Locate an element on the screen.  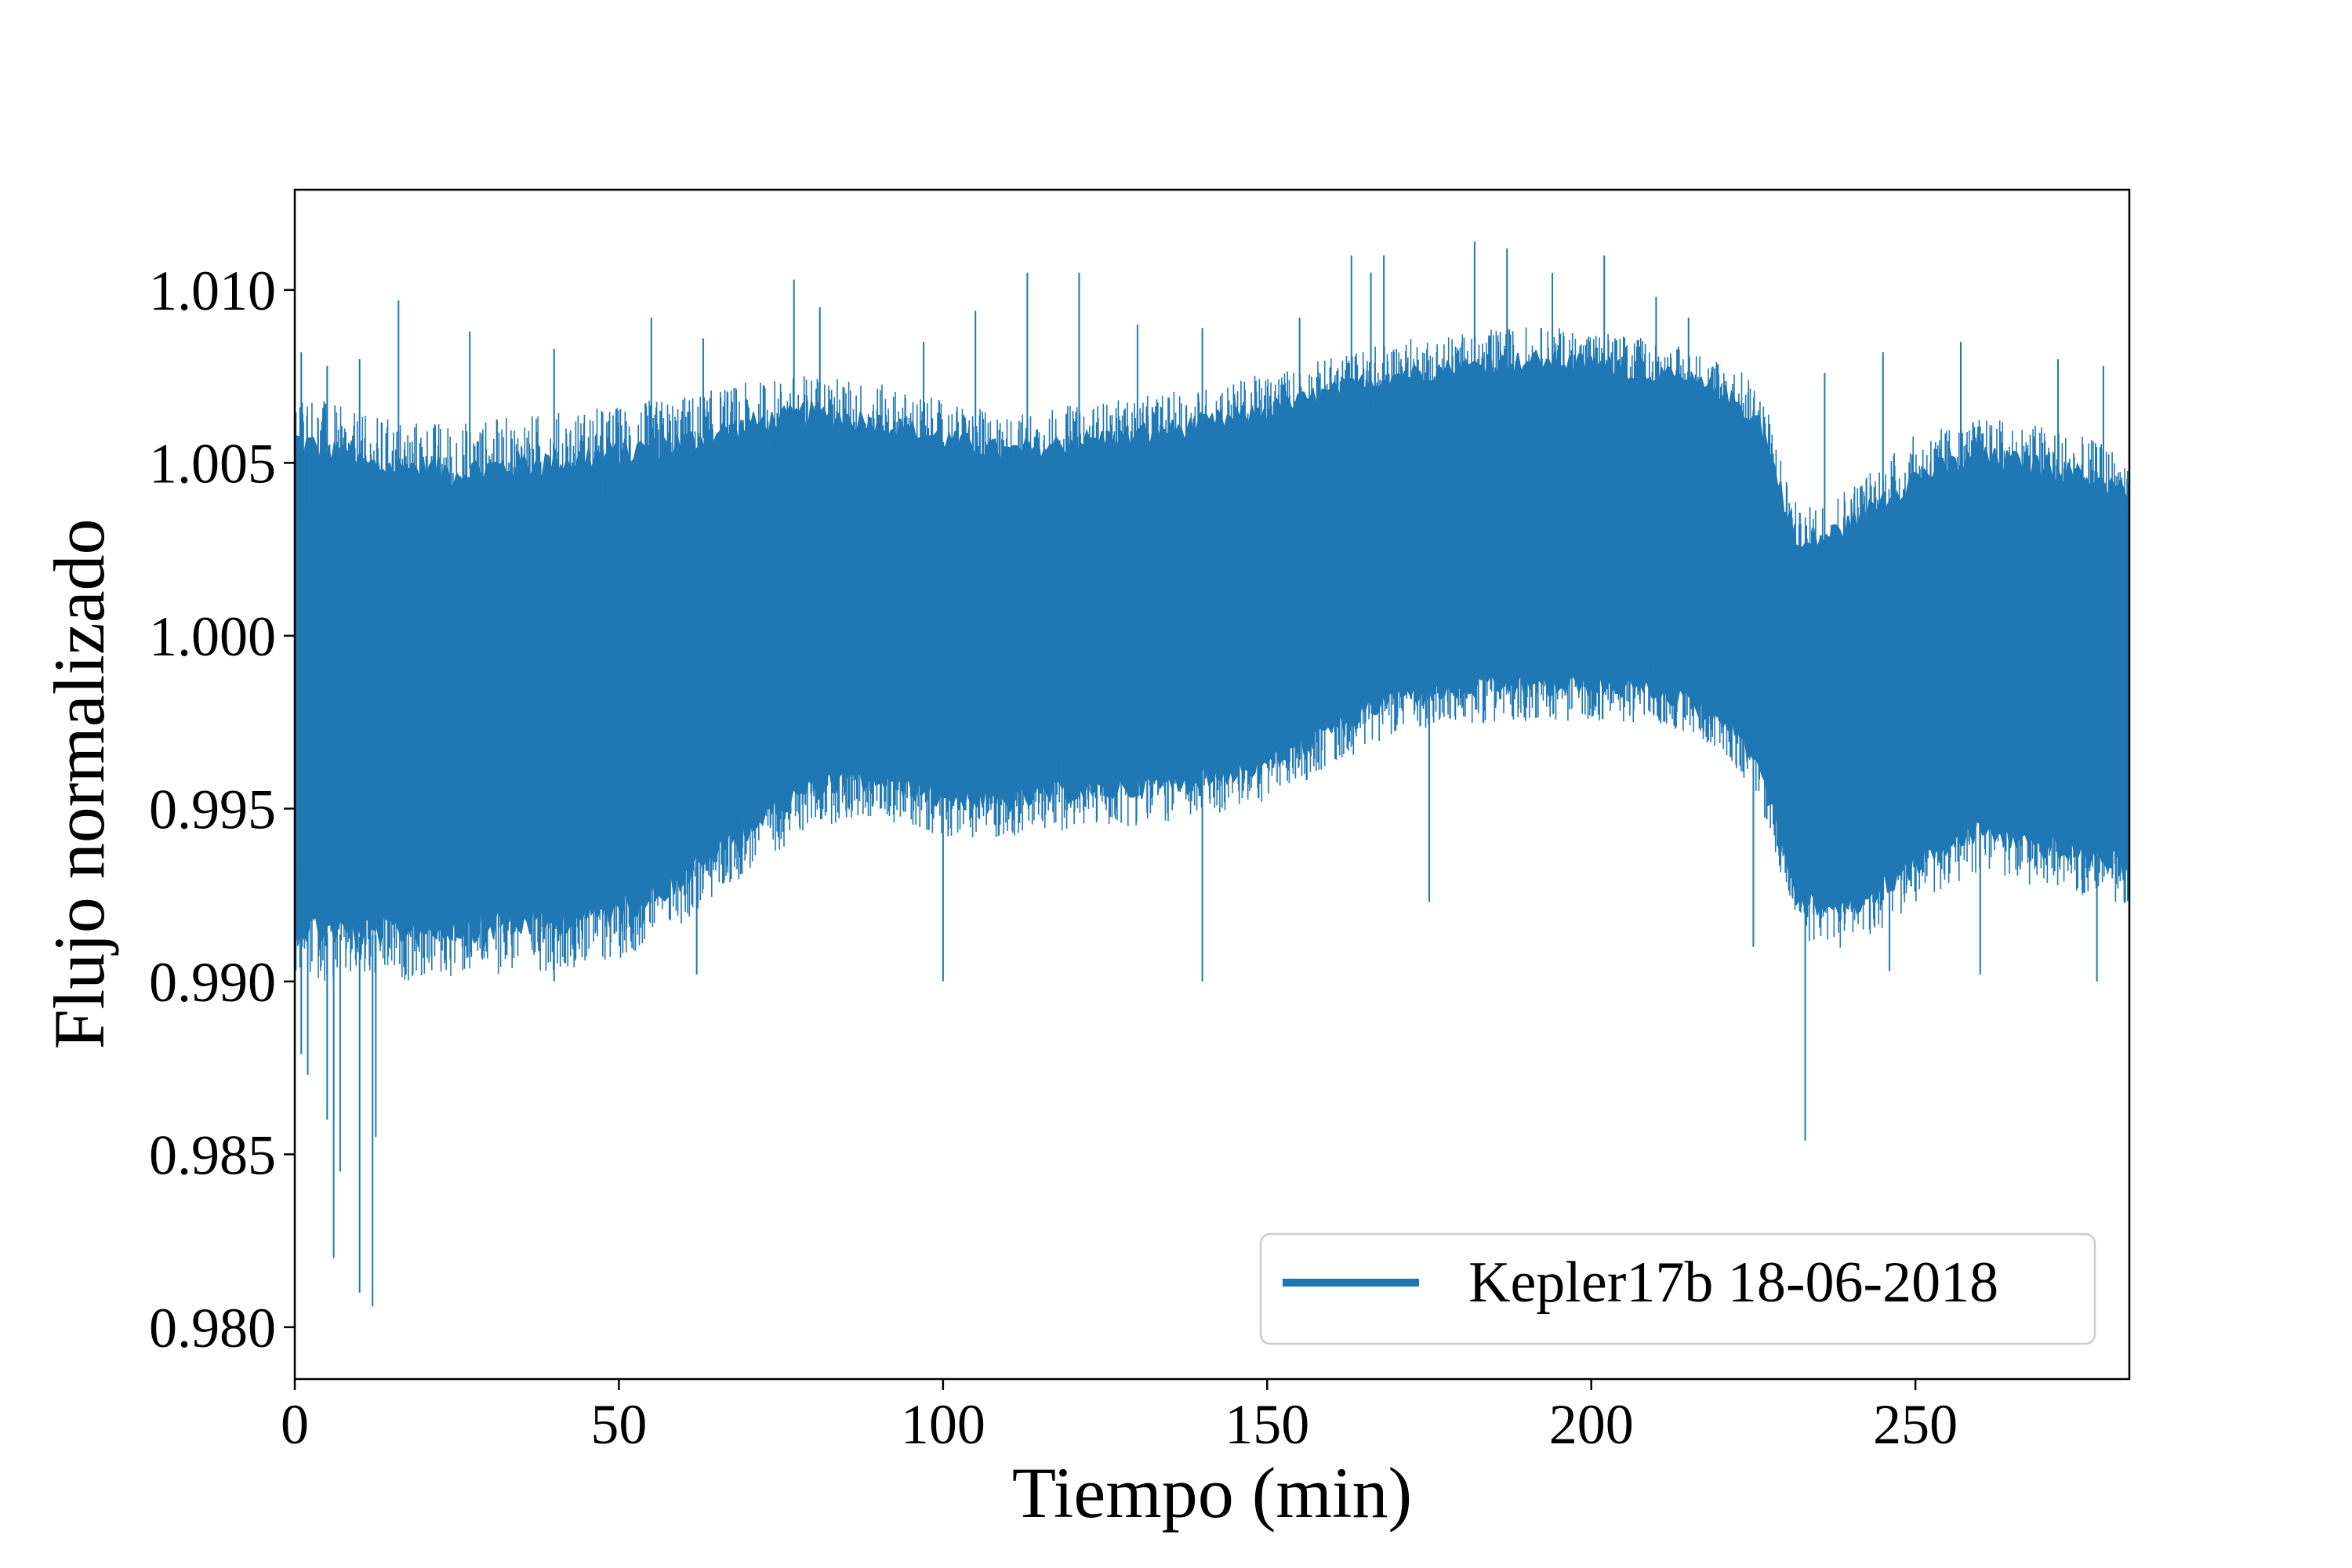
y-tick-label: 0.985 is located at coordinates (212, 1154).